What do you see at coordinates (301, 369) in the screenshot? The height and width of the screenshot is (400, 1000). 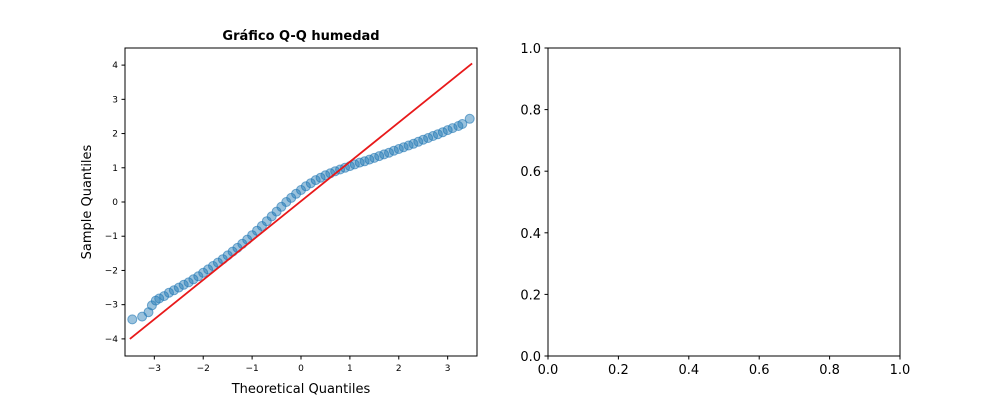 I see `x-tick-label: 0` at bounding box center [301, 369].